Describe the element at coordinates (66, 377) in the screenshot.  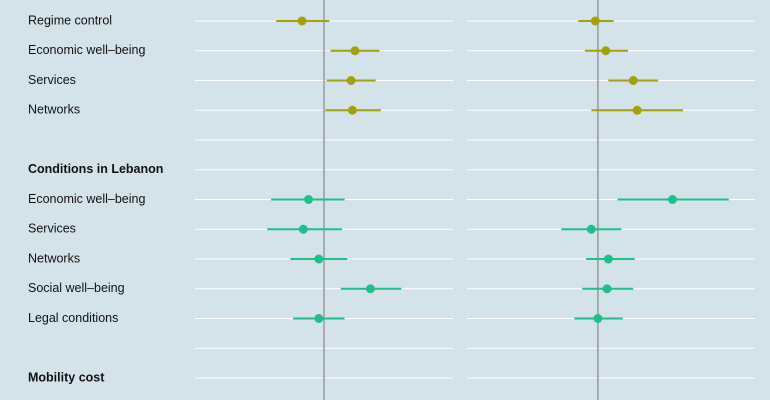
I see `group-header: Mobility cost` at that location.